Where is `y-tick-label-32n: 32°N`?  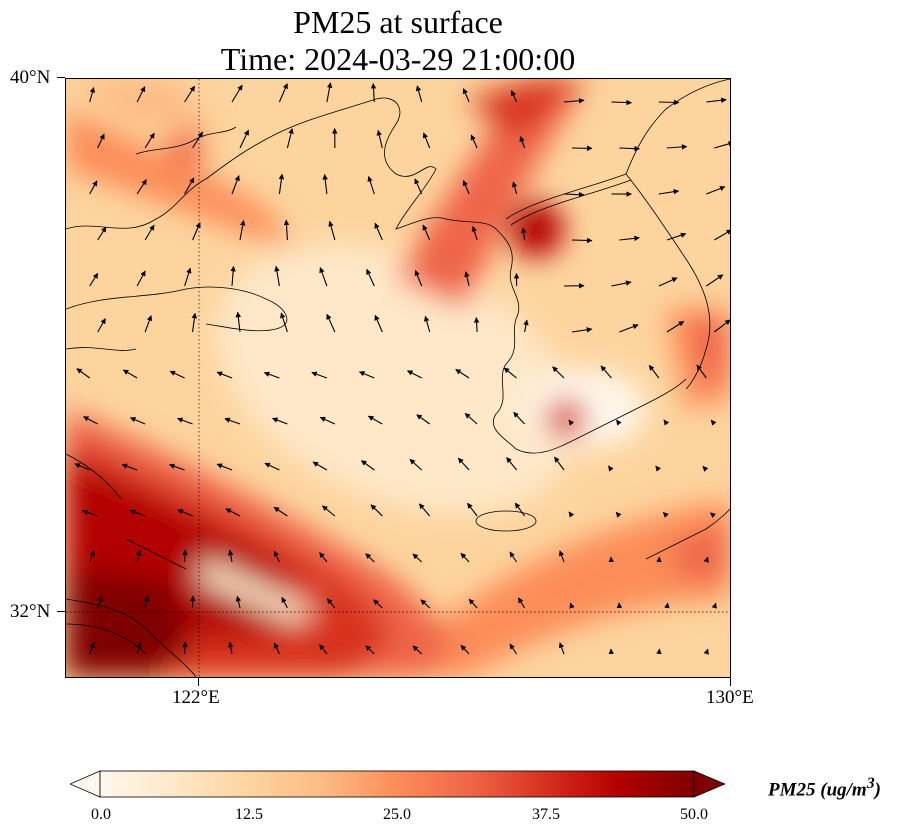
y-tick-label-32n: 32°N is located at coordinates (30, 611).